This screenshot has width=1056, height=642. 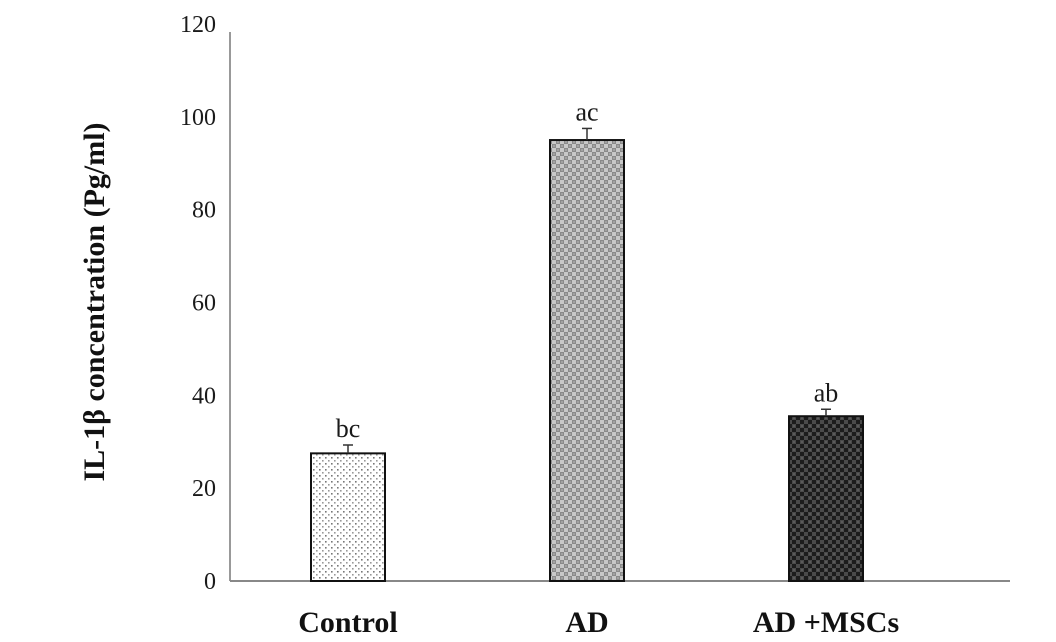 What do you see at coordinates (587, 361) in the screenshot?
I see `bar-ad` at bounding box center [587, 361].